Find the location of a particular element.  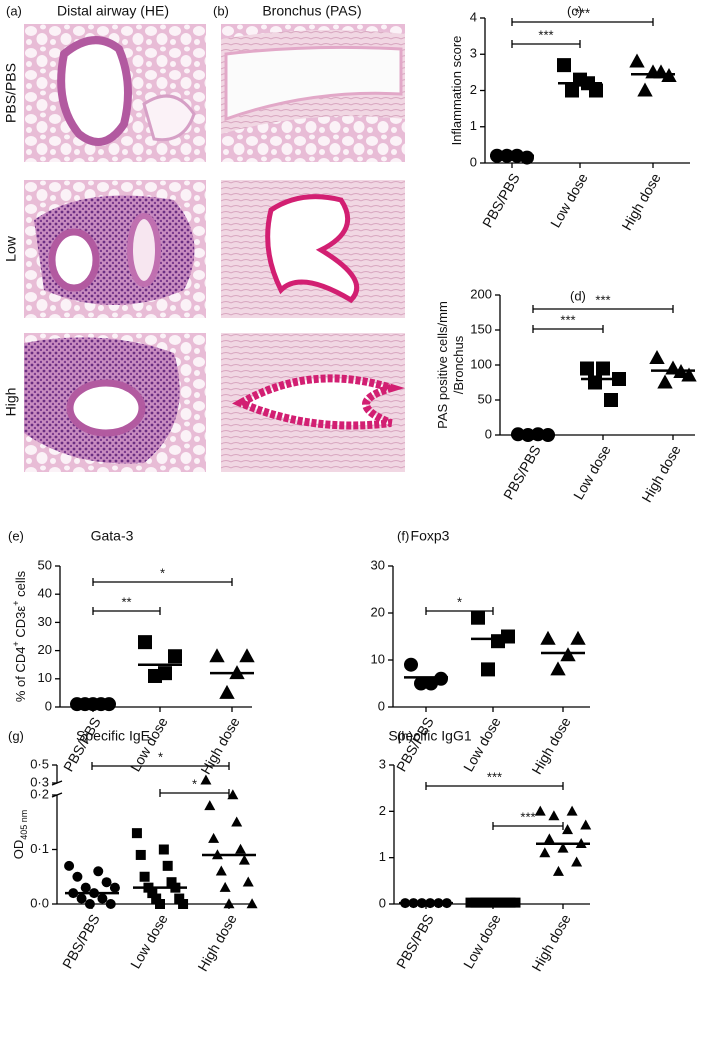

row-label: High is located at coordinates (11, 402).